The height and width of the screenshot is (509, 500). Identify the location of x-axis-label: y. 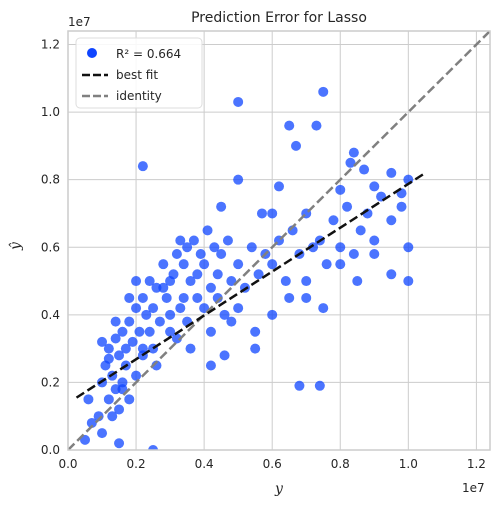
(279, 489).